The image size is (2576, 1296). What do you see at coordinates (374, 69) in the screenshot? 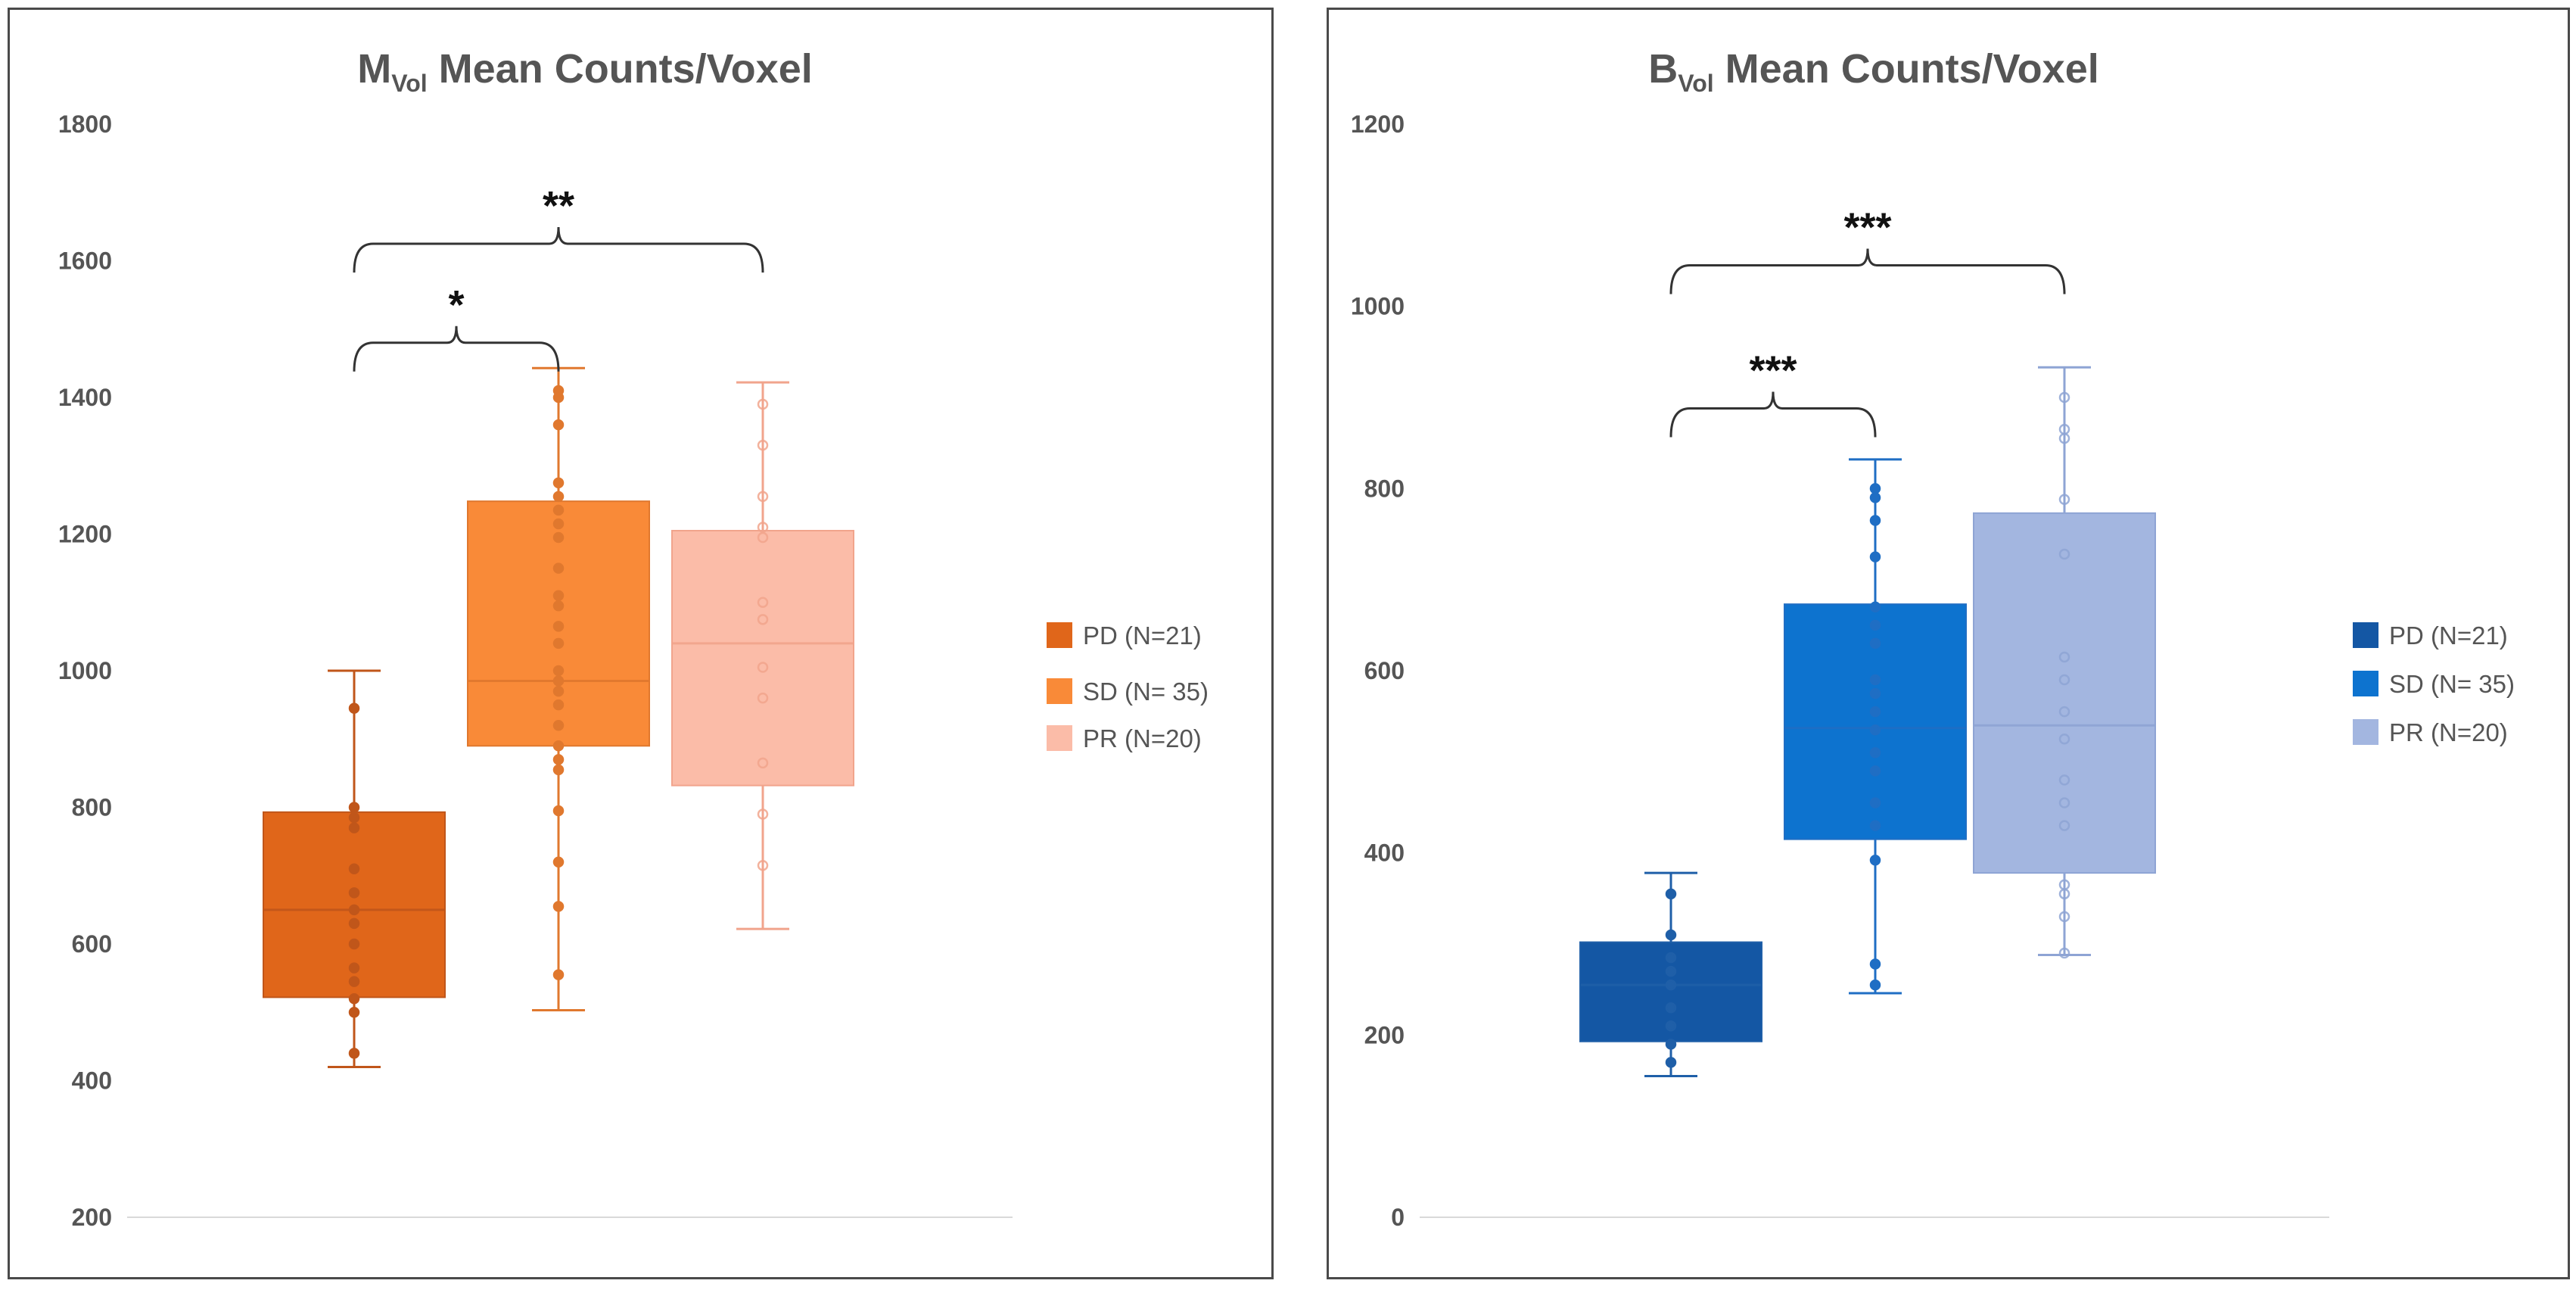
I see `chart-title-main: M` at bounding box center [374, 69].